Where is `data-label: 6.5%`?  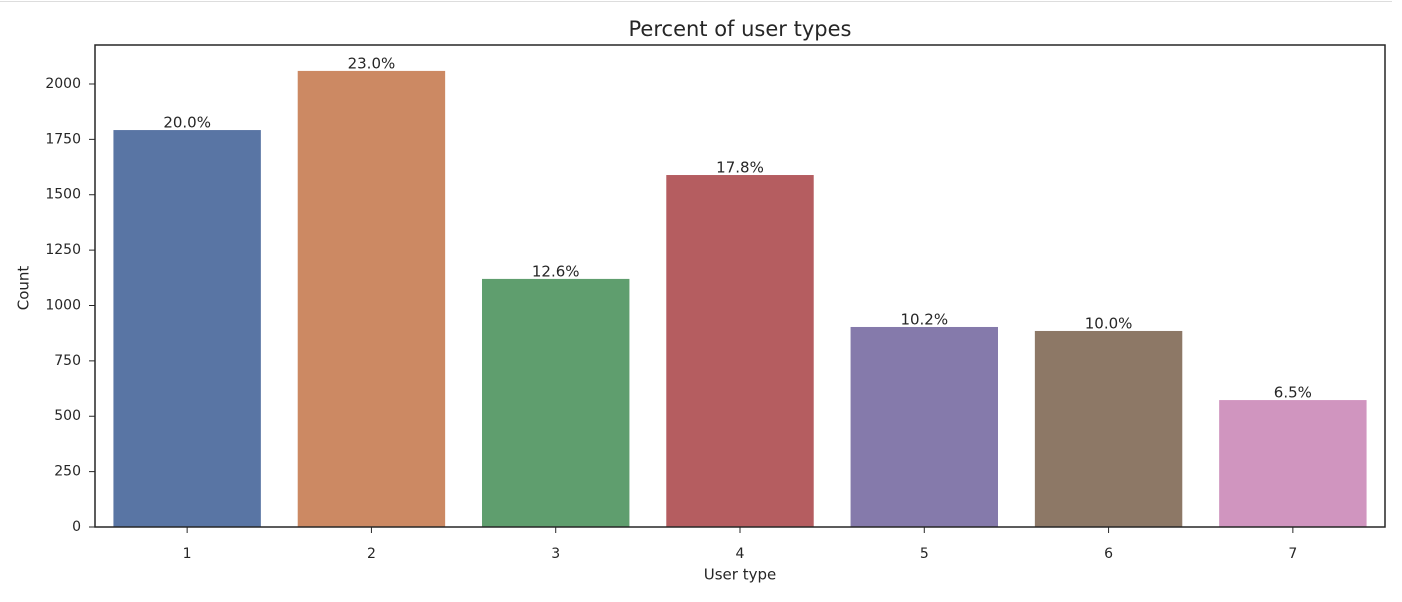
data-label: 6.5% is located at coordinates (1293, 393).